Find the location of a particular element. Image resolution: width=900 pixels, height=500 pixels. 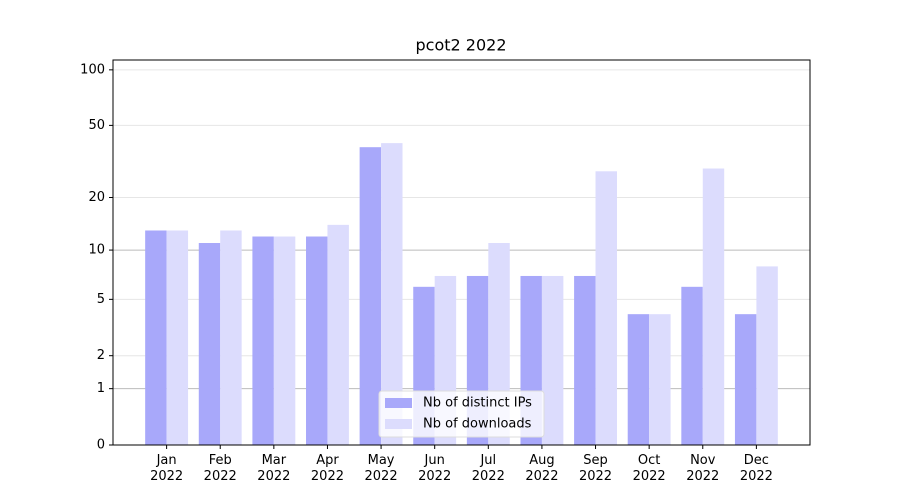

x-tick-label: Jun 2022 is located at coordinates (435, 468).